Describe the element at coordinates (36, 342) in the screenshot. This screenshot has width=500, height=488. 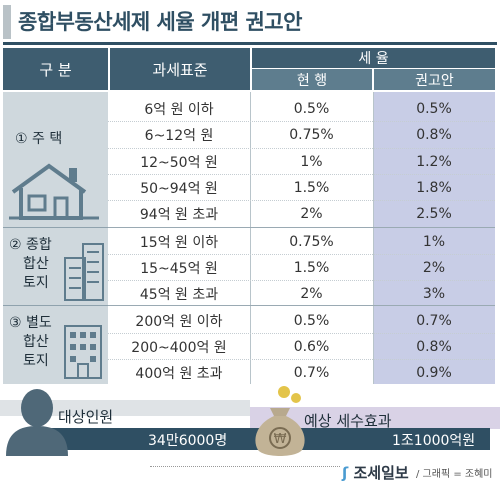
I see `group-separate-land-label-line: 합산` at that location.